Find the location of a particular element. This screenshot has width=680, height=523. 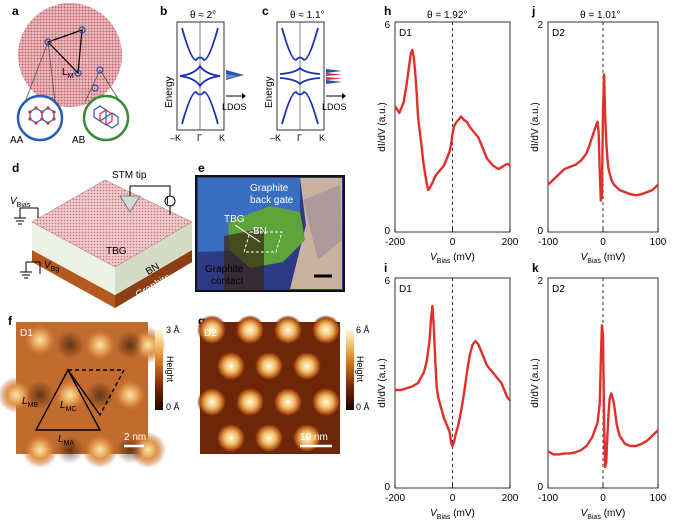

svg-text: Graphite is located at coordinates (224, 269).